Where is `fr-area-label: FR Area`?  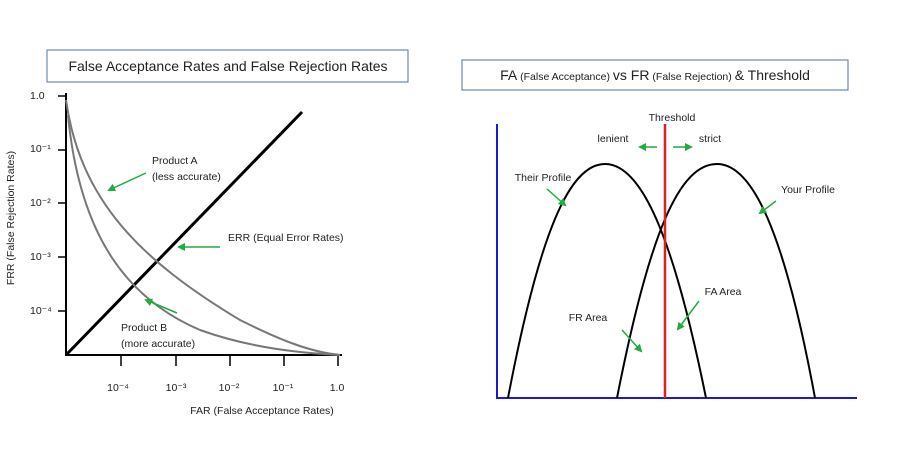
fr-area-label: FR Area is located at coordinates (588, 318).